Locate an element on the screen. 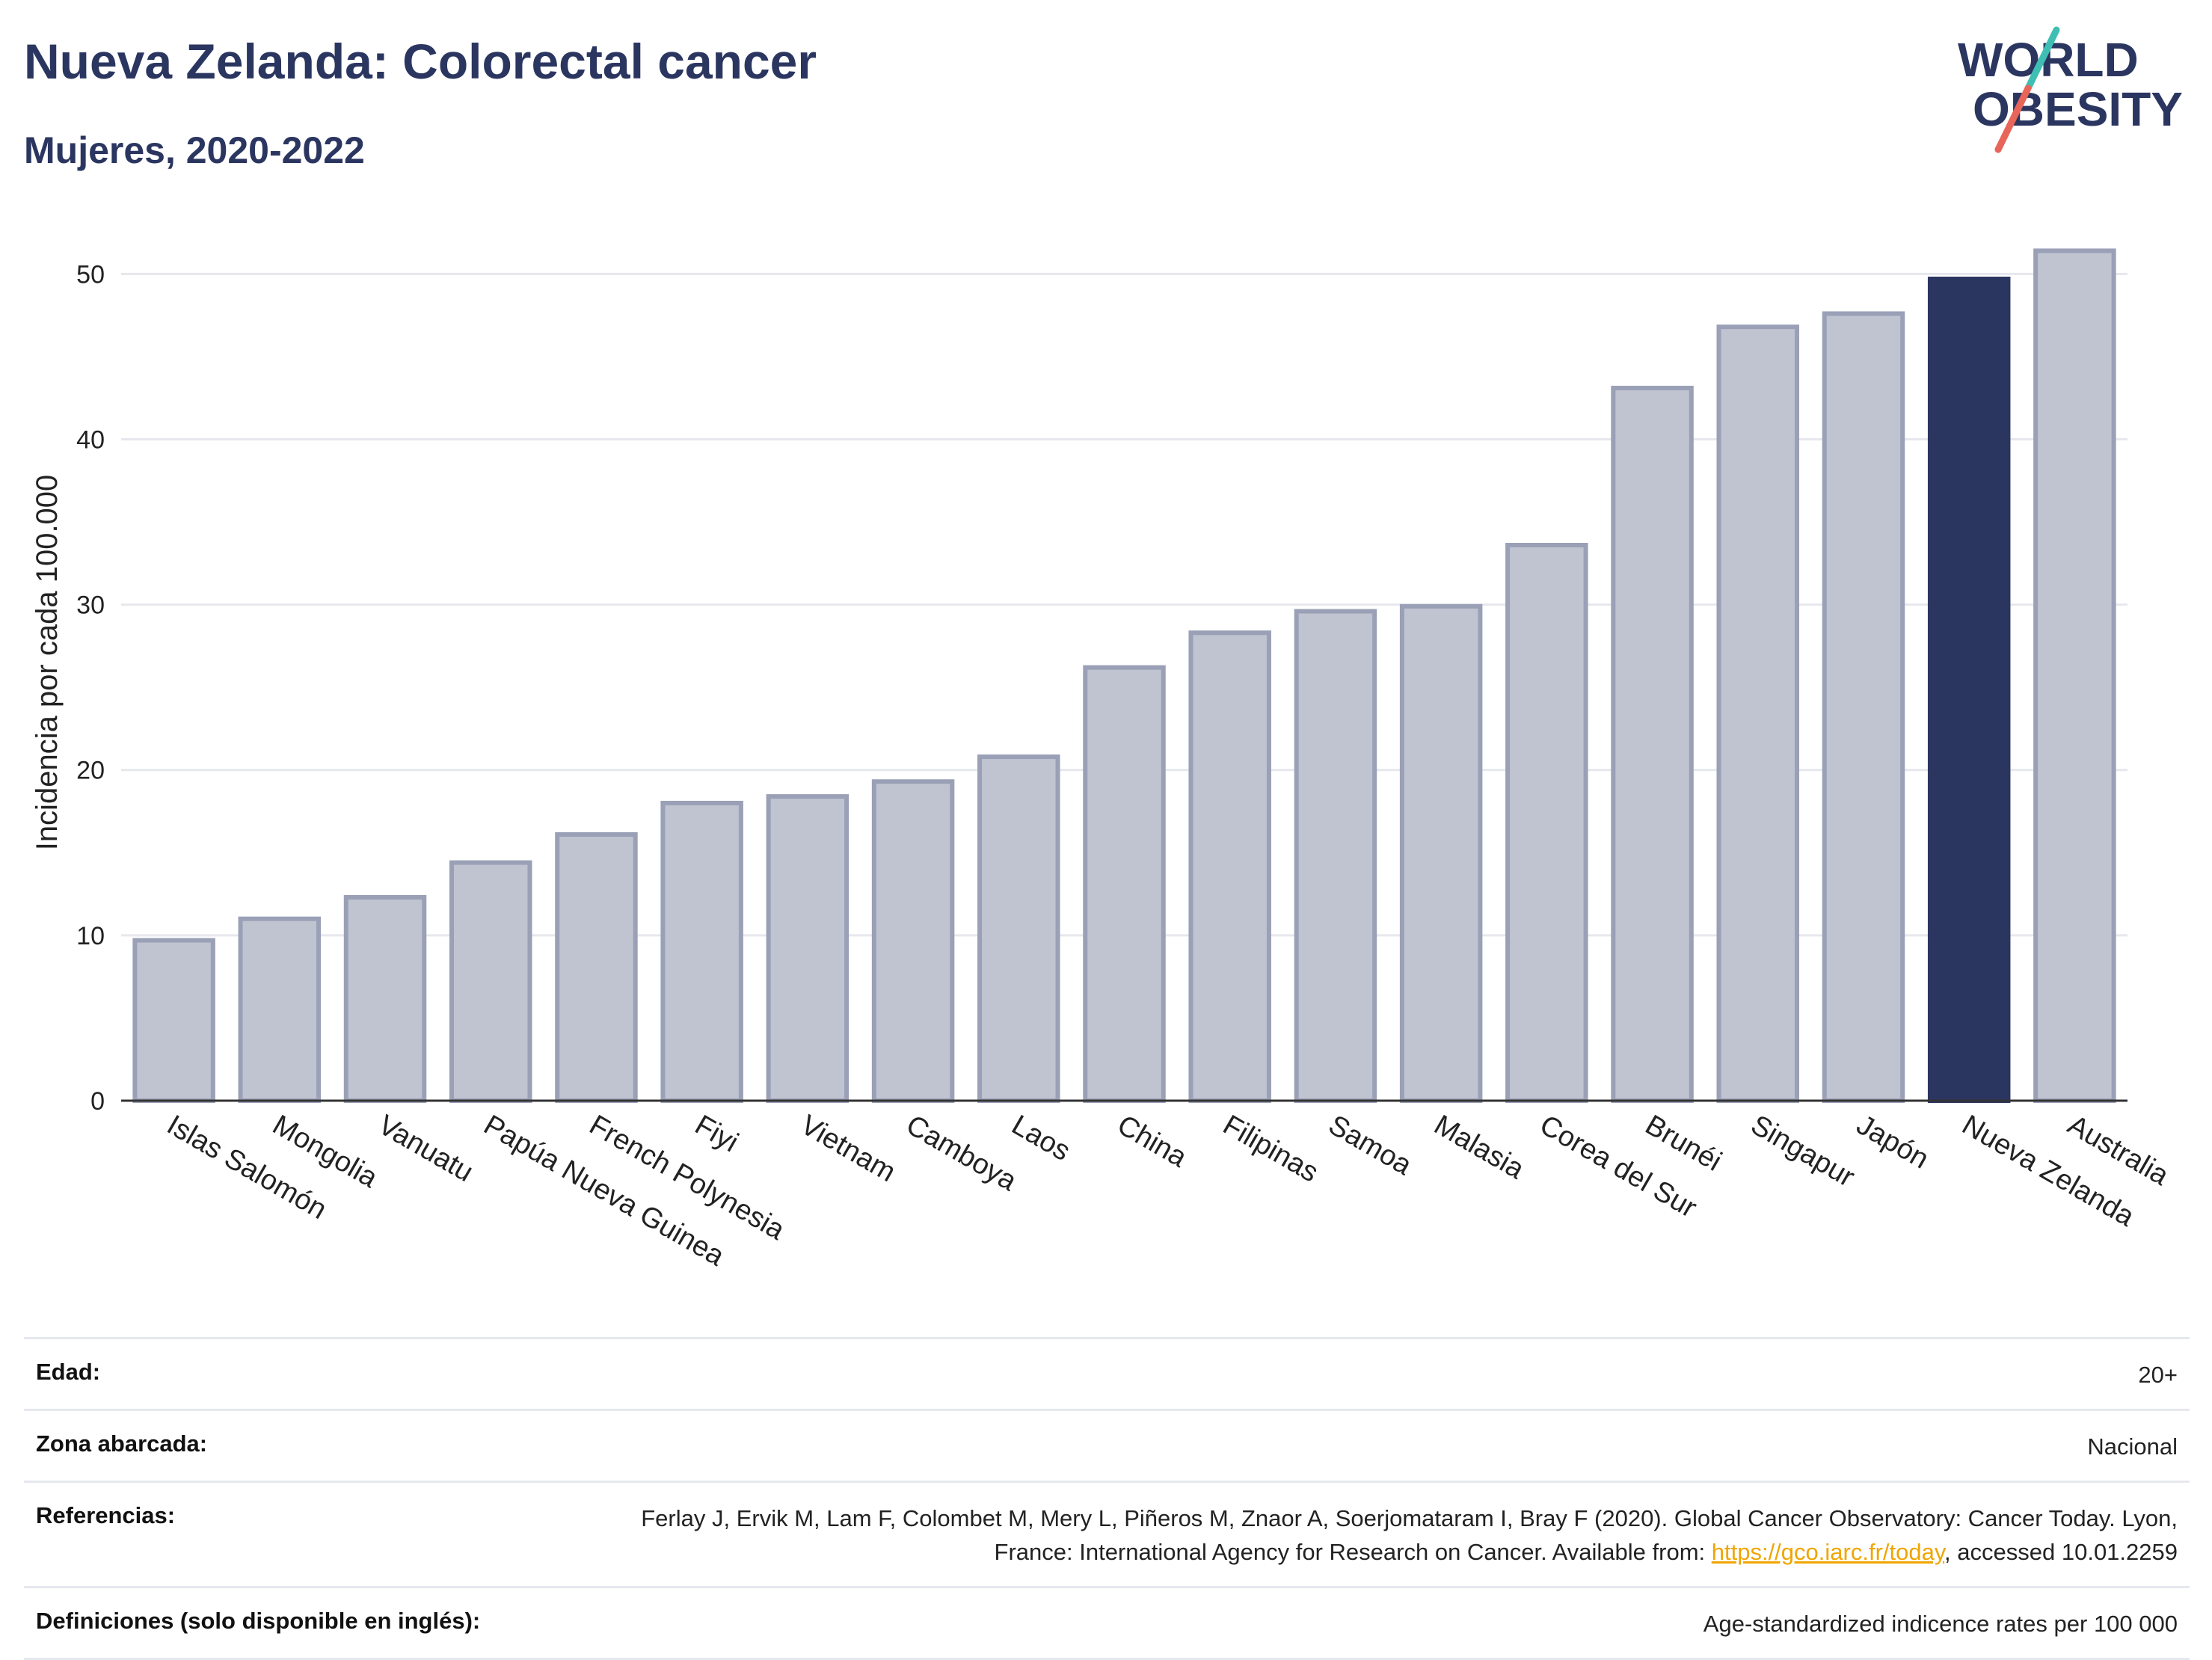  bar-french-polynesia is located at coordinates (596, 967).